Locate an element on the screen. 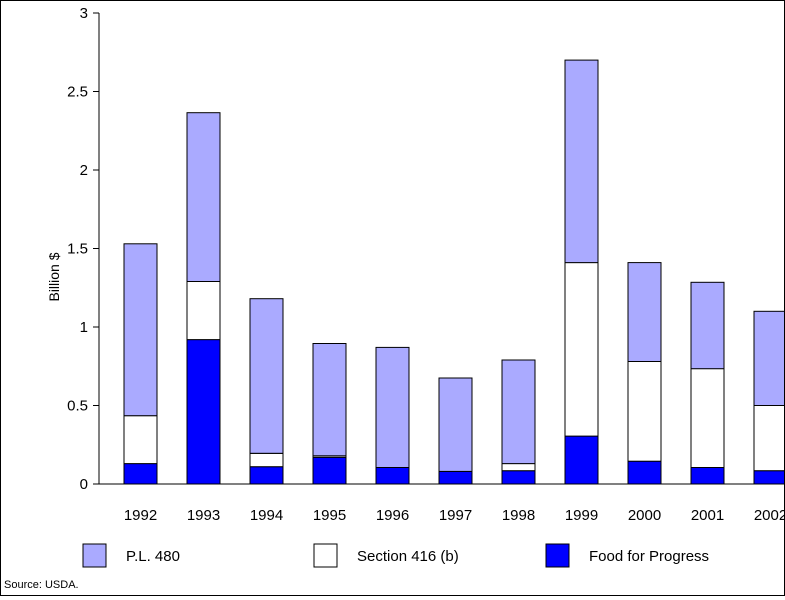  x-tick-label-1993: 1993 is located at coordinates (203, 515).